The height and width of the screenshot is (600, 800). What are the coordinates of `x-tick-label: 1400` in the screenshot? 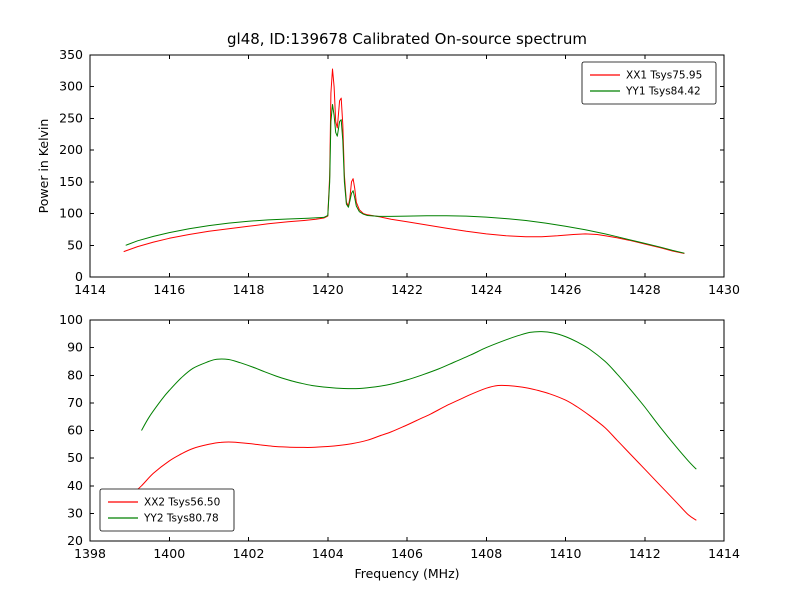 It's located at (169, 553).